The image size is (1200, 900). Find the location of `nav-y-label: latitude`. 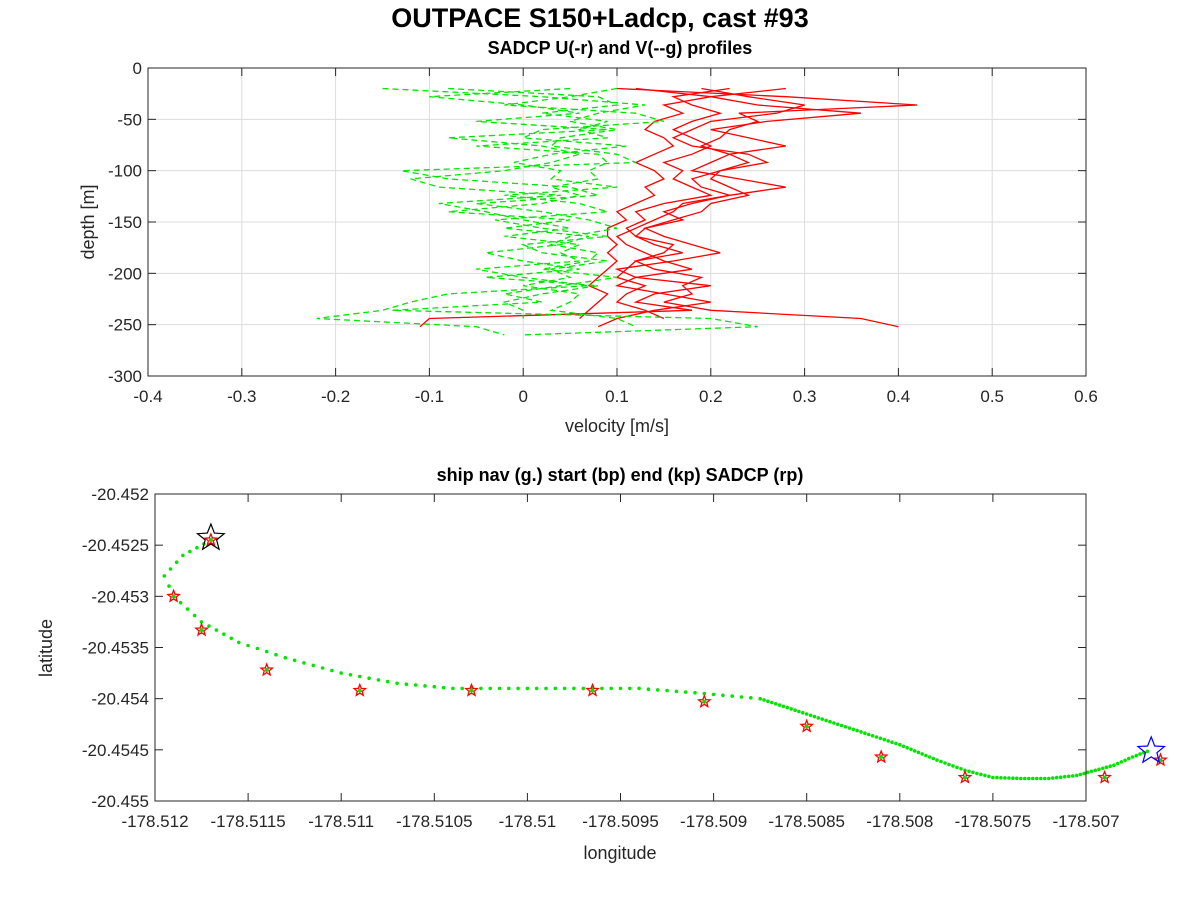

nav-y-label: latitude is located at coordinates (46, 648).